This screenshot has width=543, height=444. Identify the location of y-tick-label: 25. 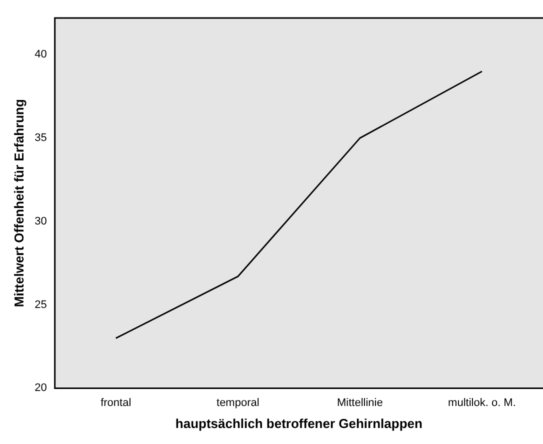
(40, 304).